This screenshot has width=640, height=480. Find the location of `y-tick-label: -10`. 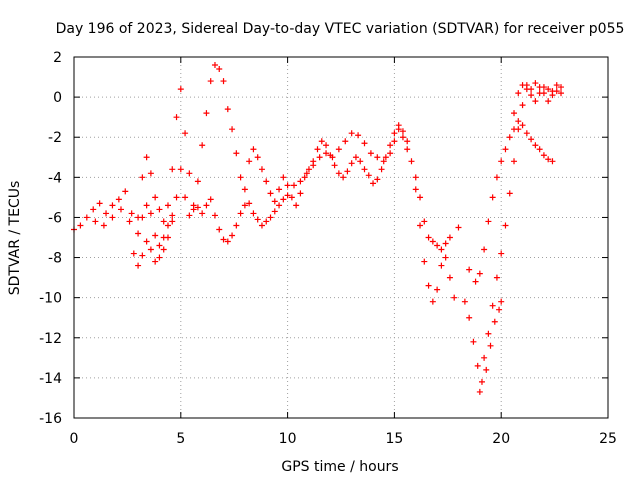

y-tick-label: -10 is located at coordinates (50, 299).